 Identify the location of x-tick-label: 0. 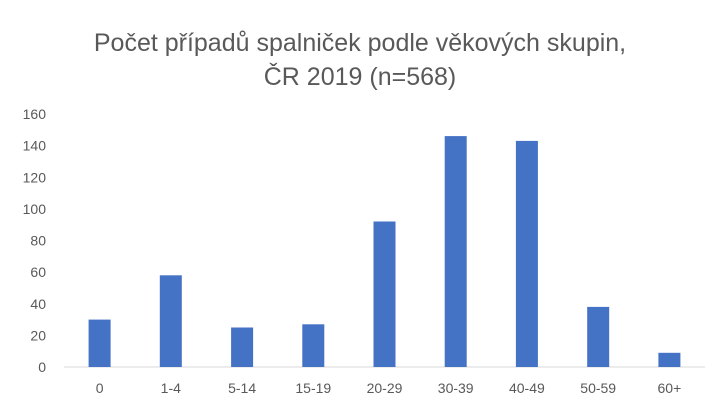
(100, 388).